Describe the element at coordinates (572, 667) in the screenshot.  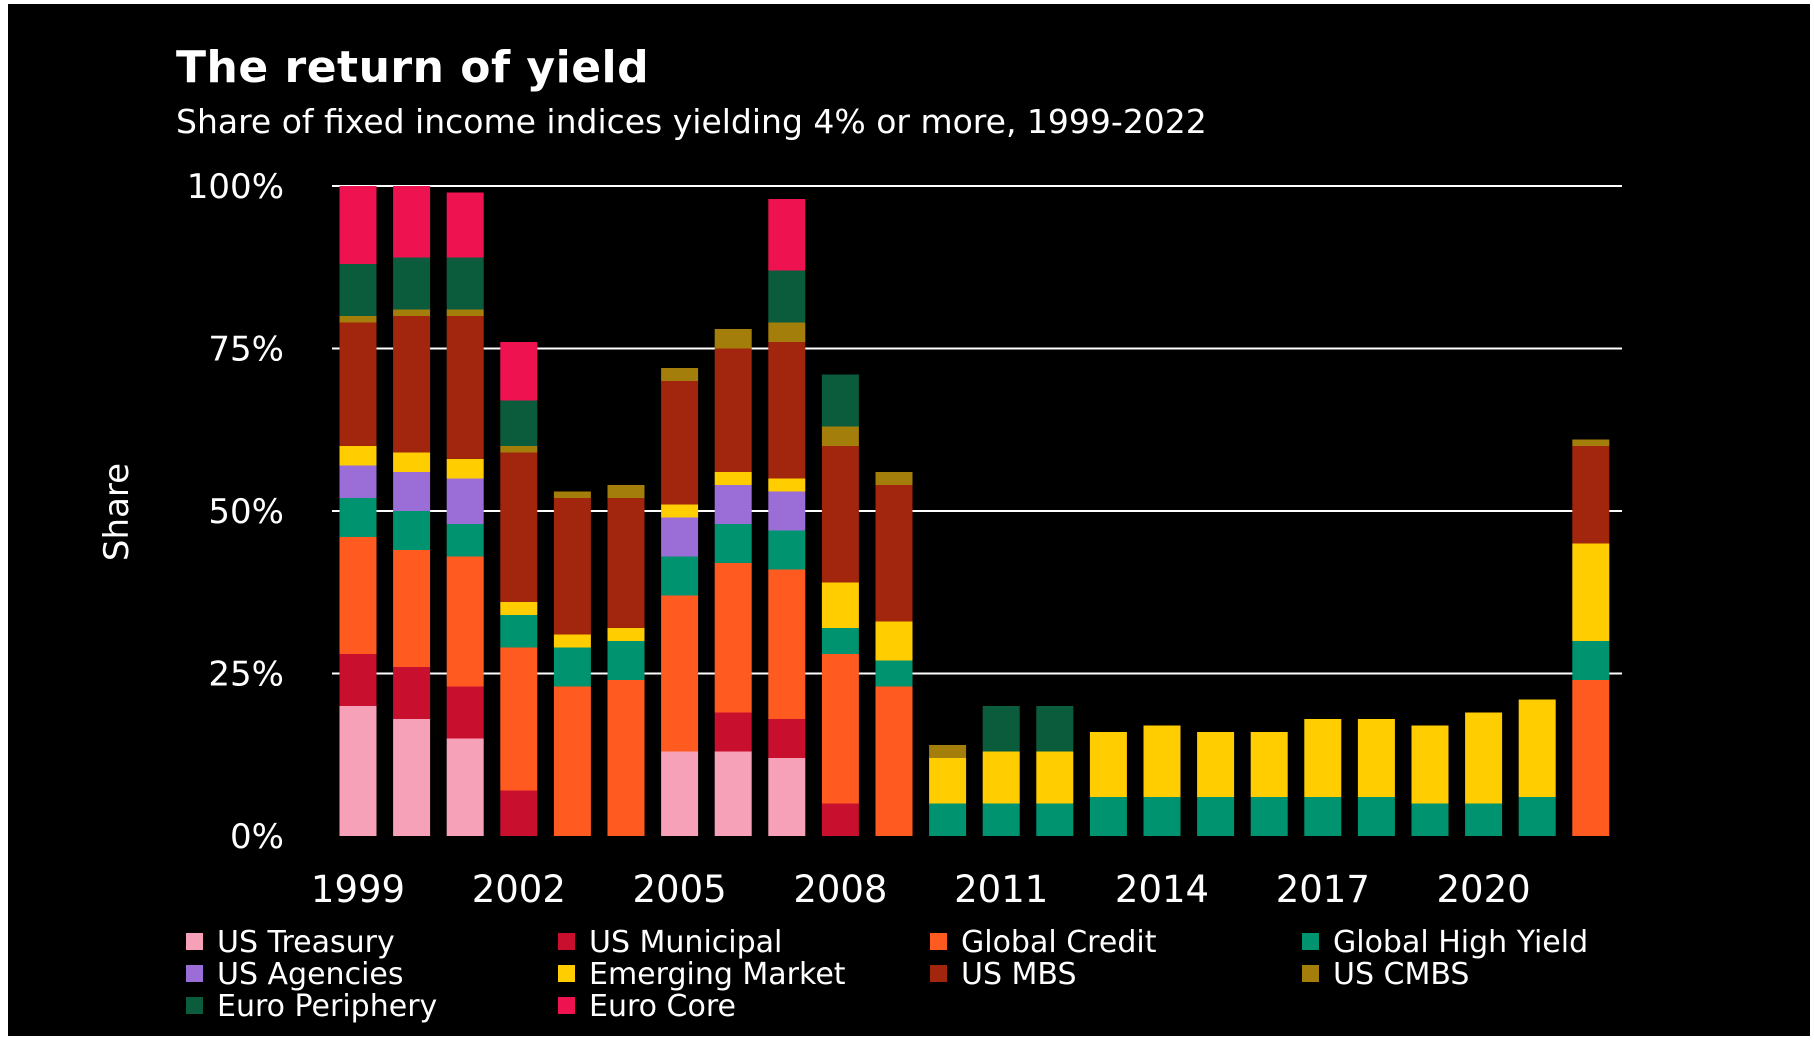
I see `bar-segment-global-high-yield-2003` at that location.